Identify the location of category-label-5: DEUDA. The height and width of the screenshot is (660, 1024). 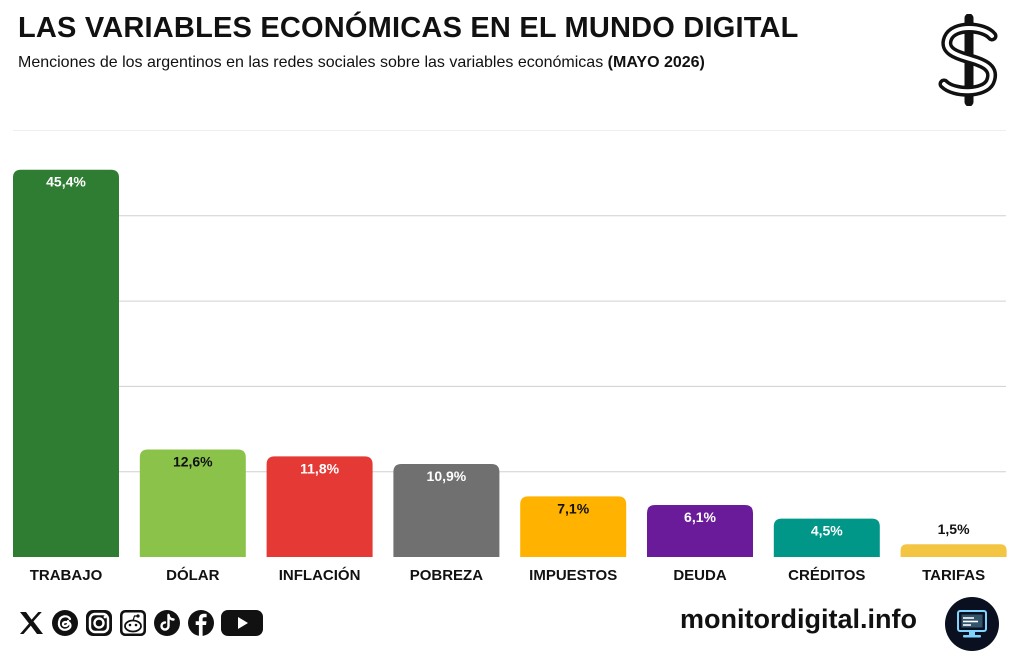
(700, 575).